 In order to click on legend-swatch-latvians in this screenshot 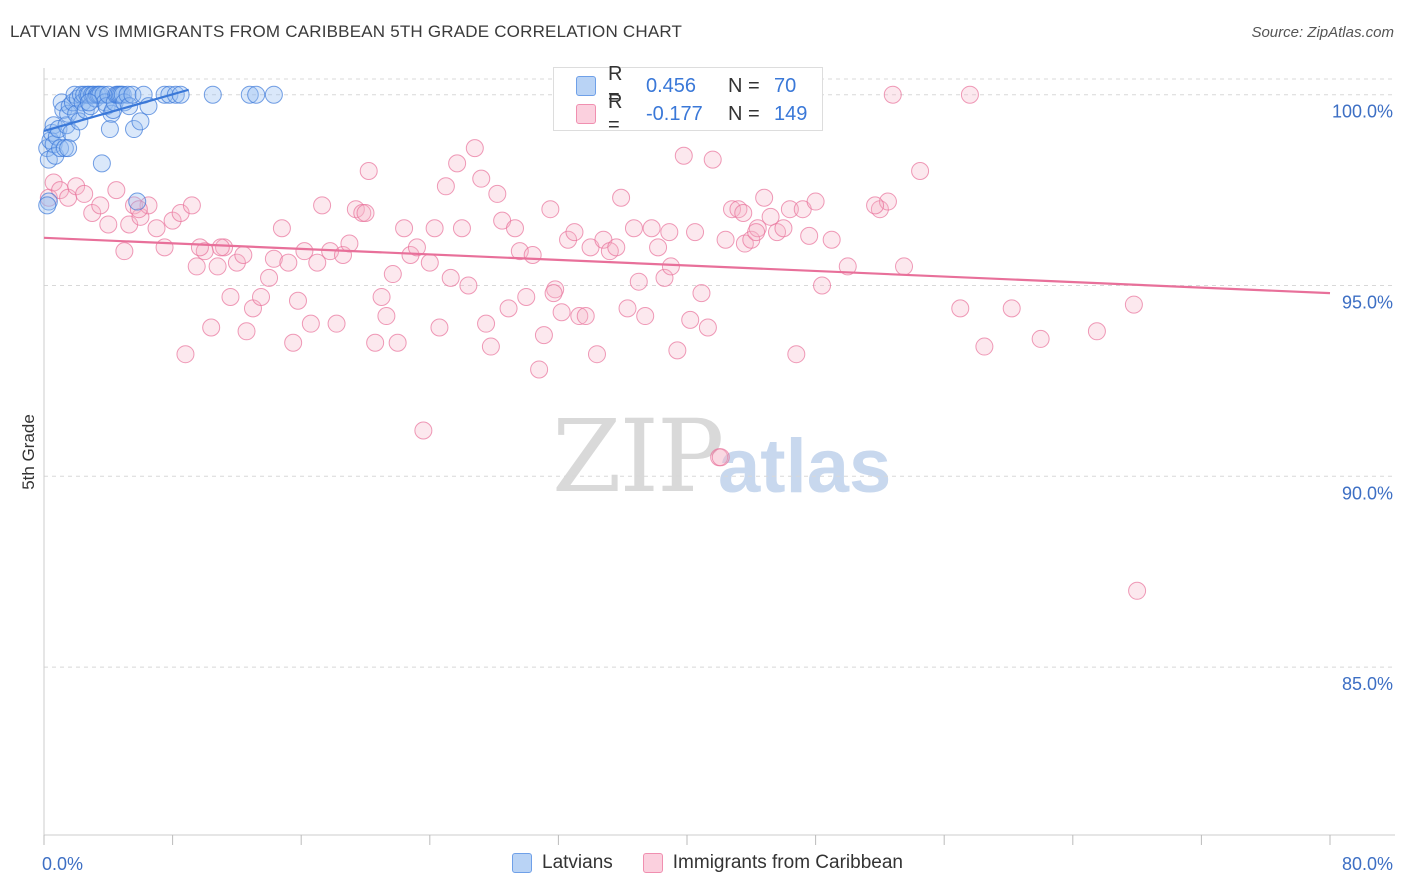, I will do `click(522, 863)`.